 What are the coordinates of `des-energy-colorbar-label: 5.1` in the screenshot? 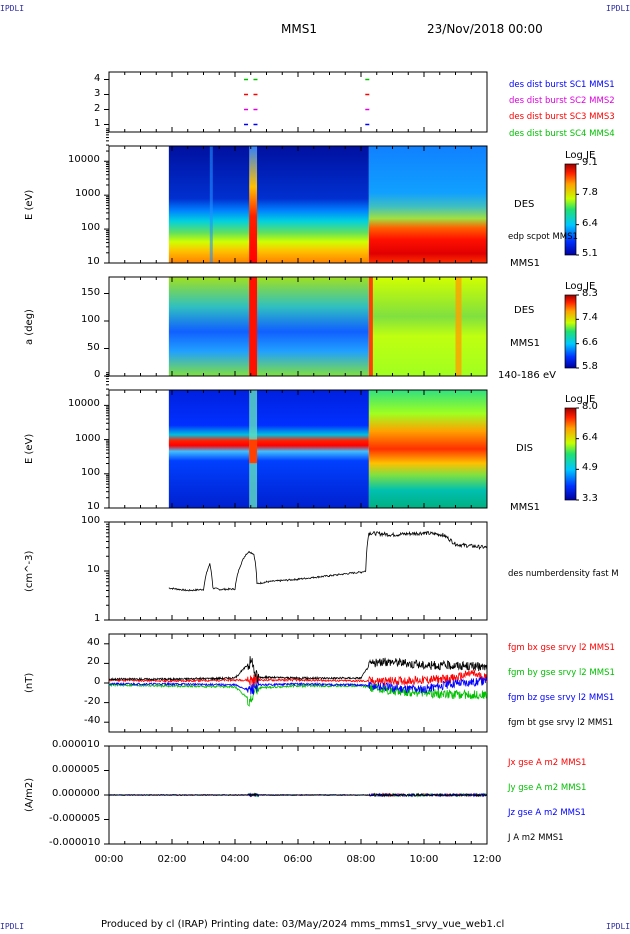 It's located at (590, 253).